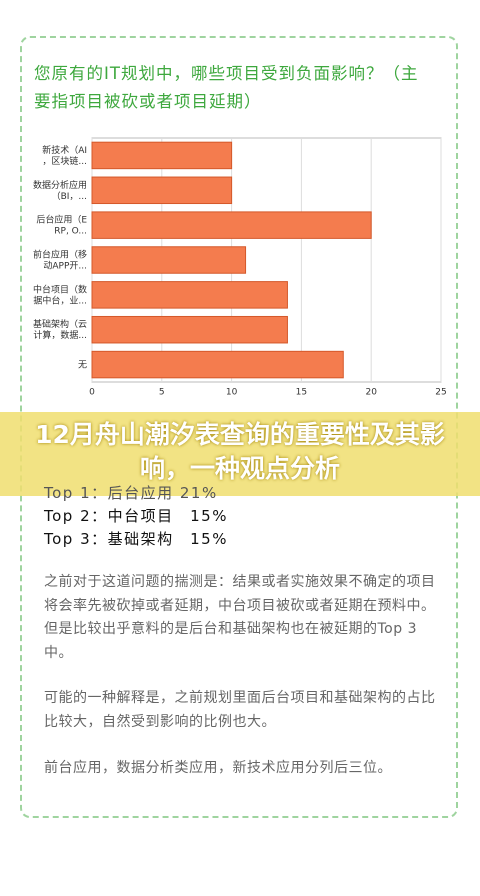 The width and height of the screenshot is (480, 896). What do you see at coordinates (301, 393) in the screenshot?
I see `x-tick-label: 15` at bounding box center [301, 393].